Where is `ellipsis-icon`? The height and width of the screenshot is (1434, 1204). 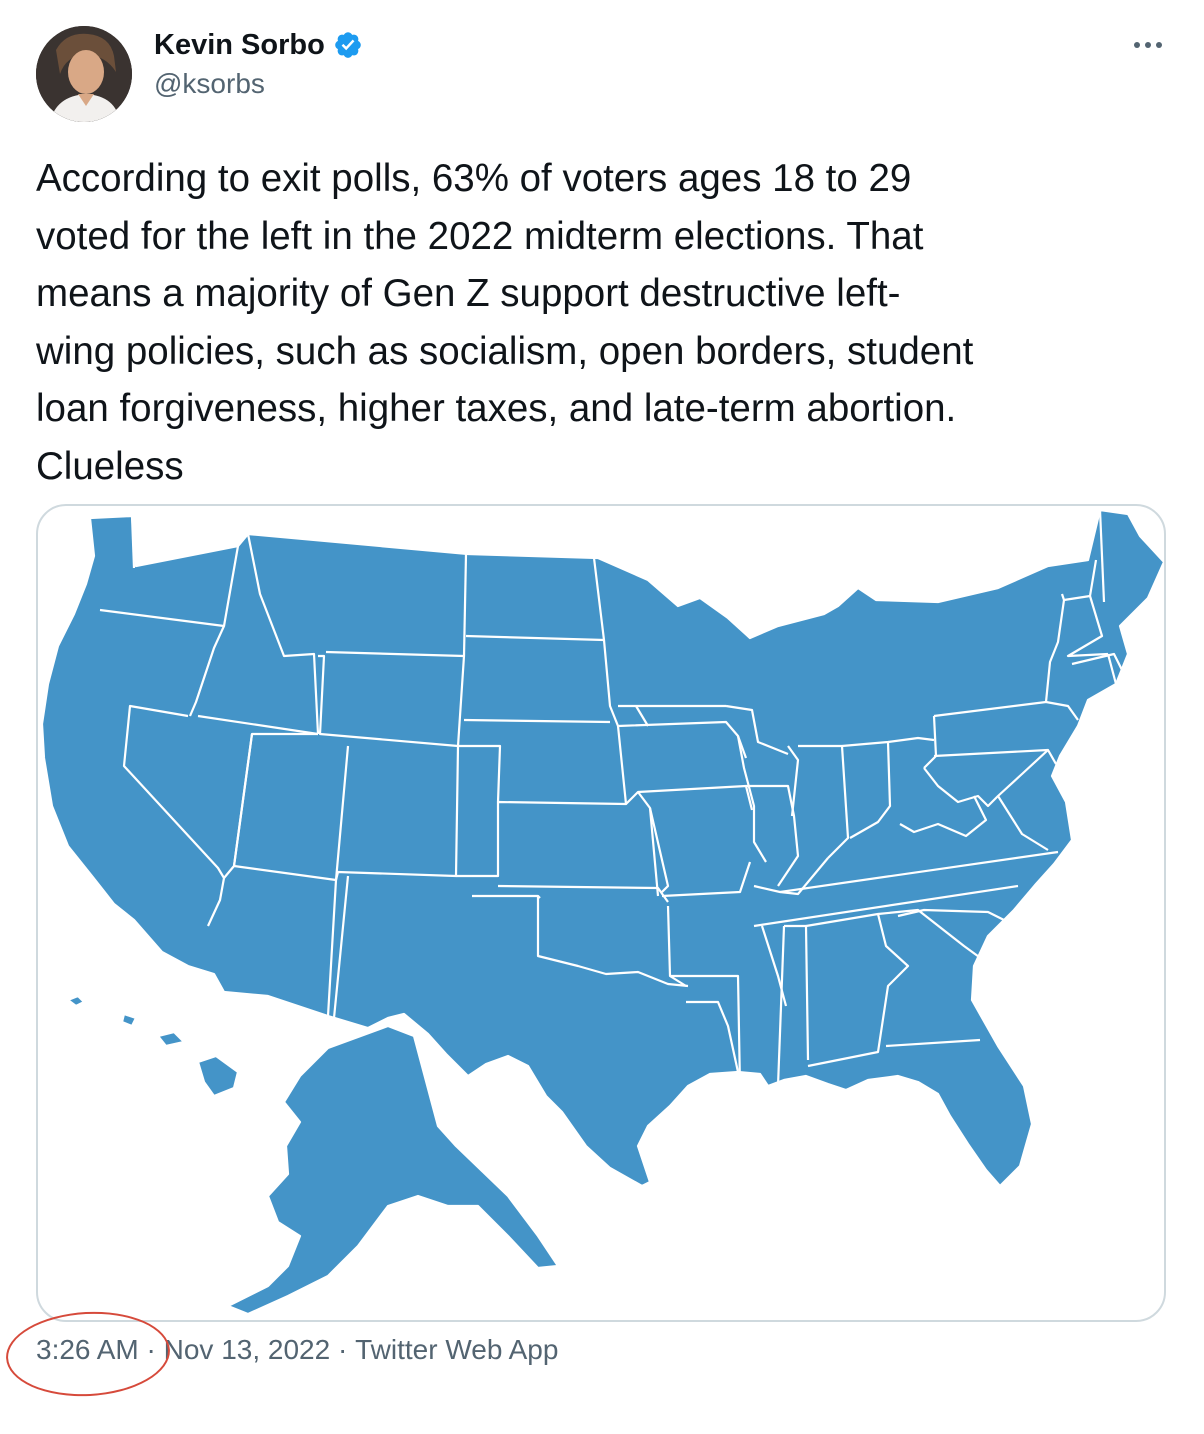
ellipsis-icon is located at coordinates (1148, 45).